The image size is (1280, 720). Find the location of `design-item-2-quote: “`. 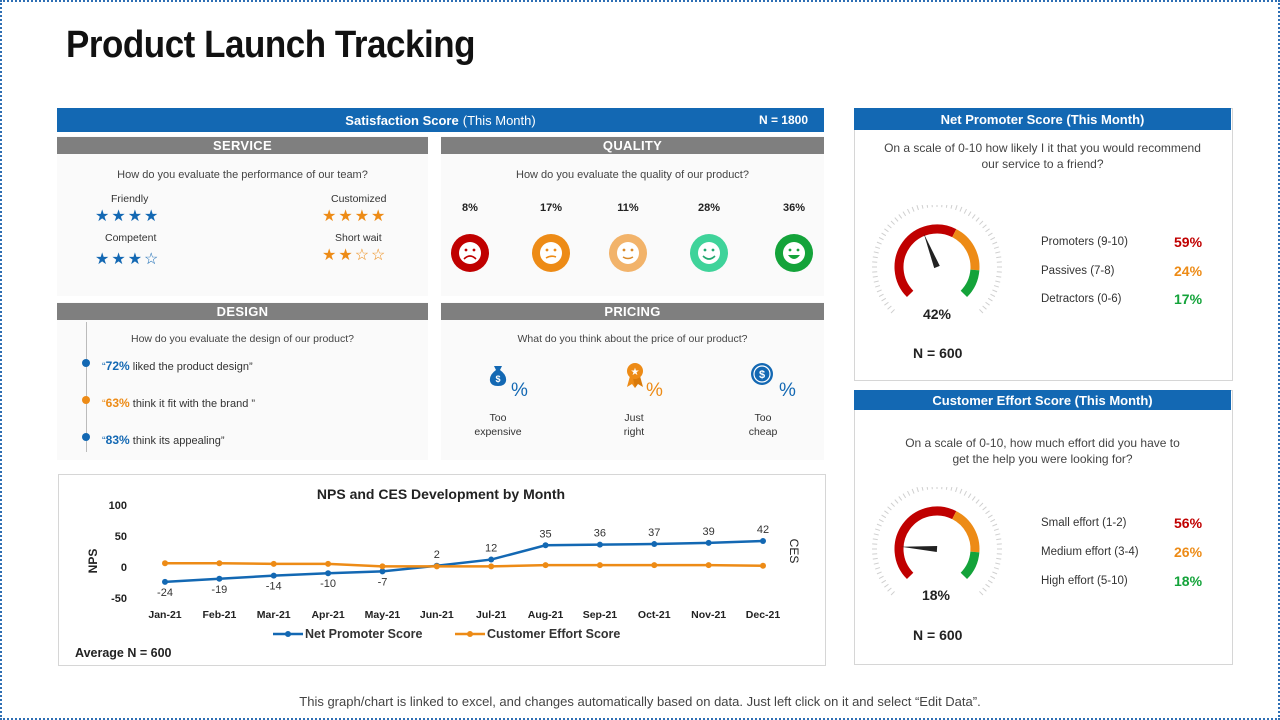

design-item-2-quote: “ is located at coordinates (104, 404).